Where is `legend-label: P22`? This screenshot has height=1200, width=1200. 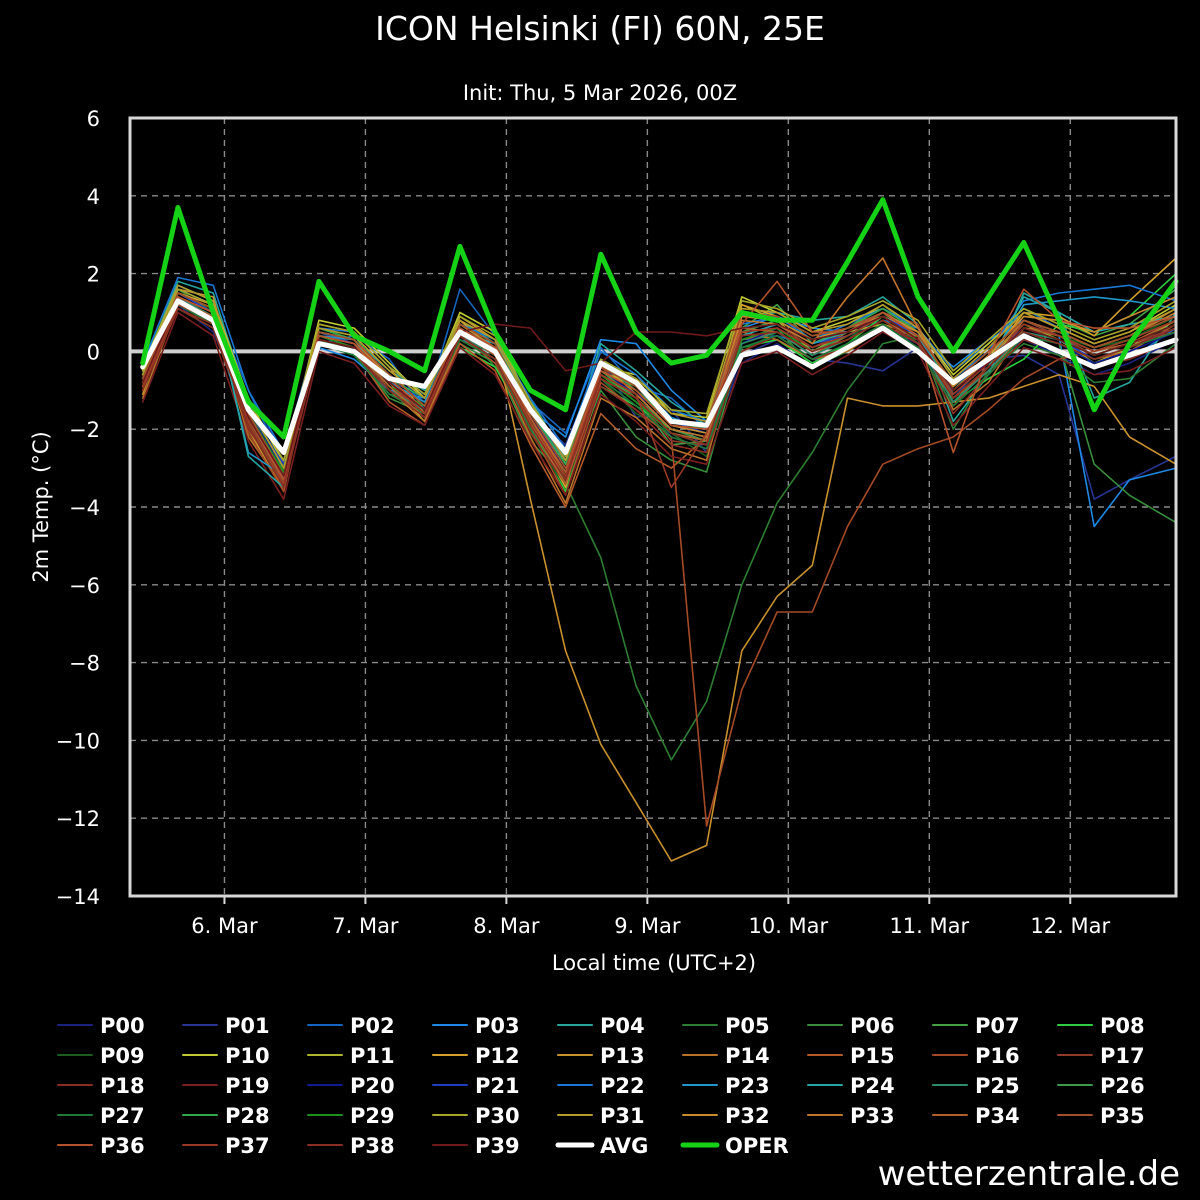 legend-label: P22 is located at coordinates (622, 1086).